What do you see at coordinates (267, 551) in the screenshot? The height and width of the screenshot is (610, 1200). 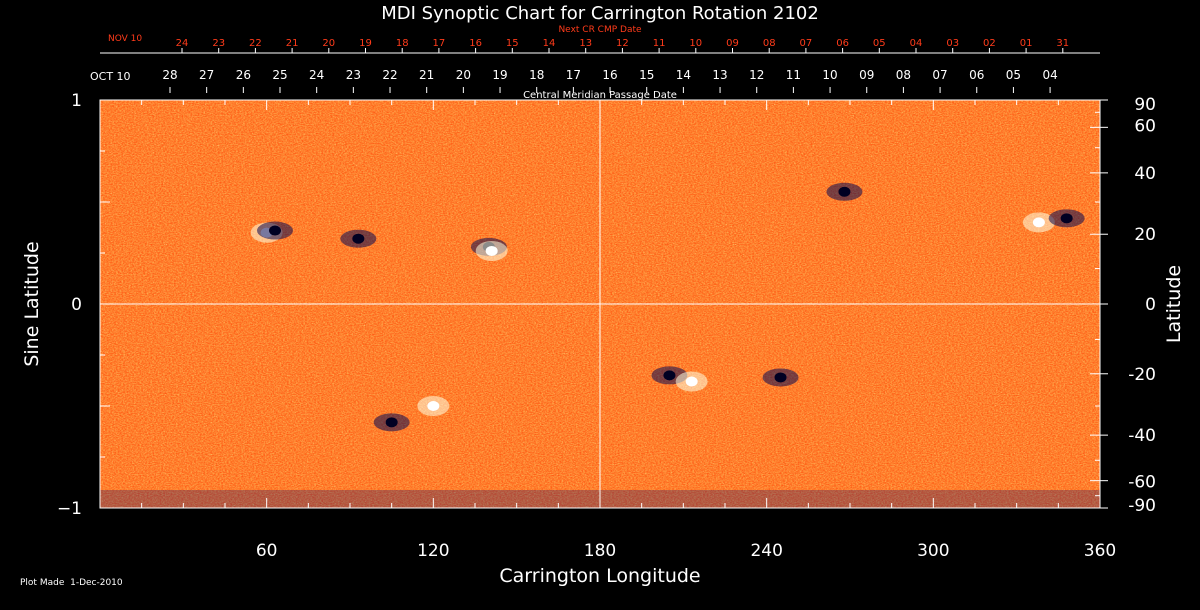 I see `x-tick-label: 60` at bounding box center [267, 551].